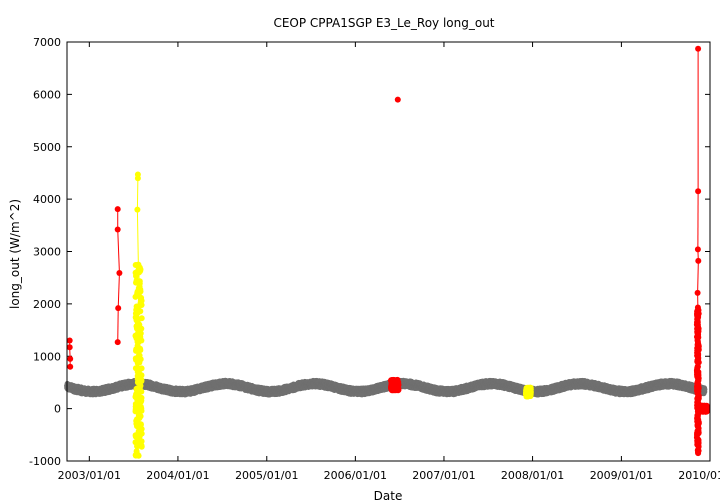 Image resolution: width=720 pixels, height=504 pixels. I want to click on x-tick-label: 2008/01/01, so click(532, 475).